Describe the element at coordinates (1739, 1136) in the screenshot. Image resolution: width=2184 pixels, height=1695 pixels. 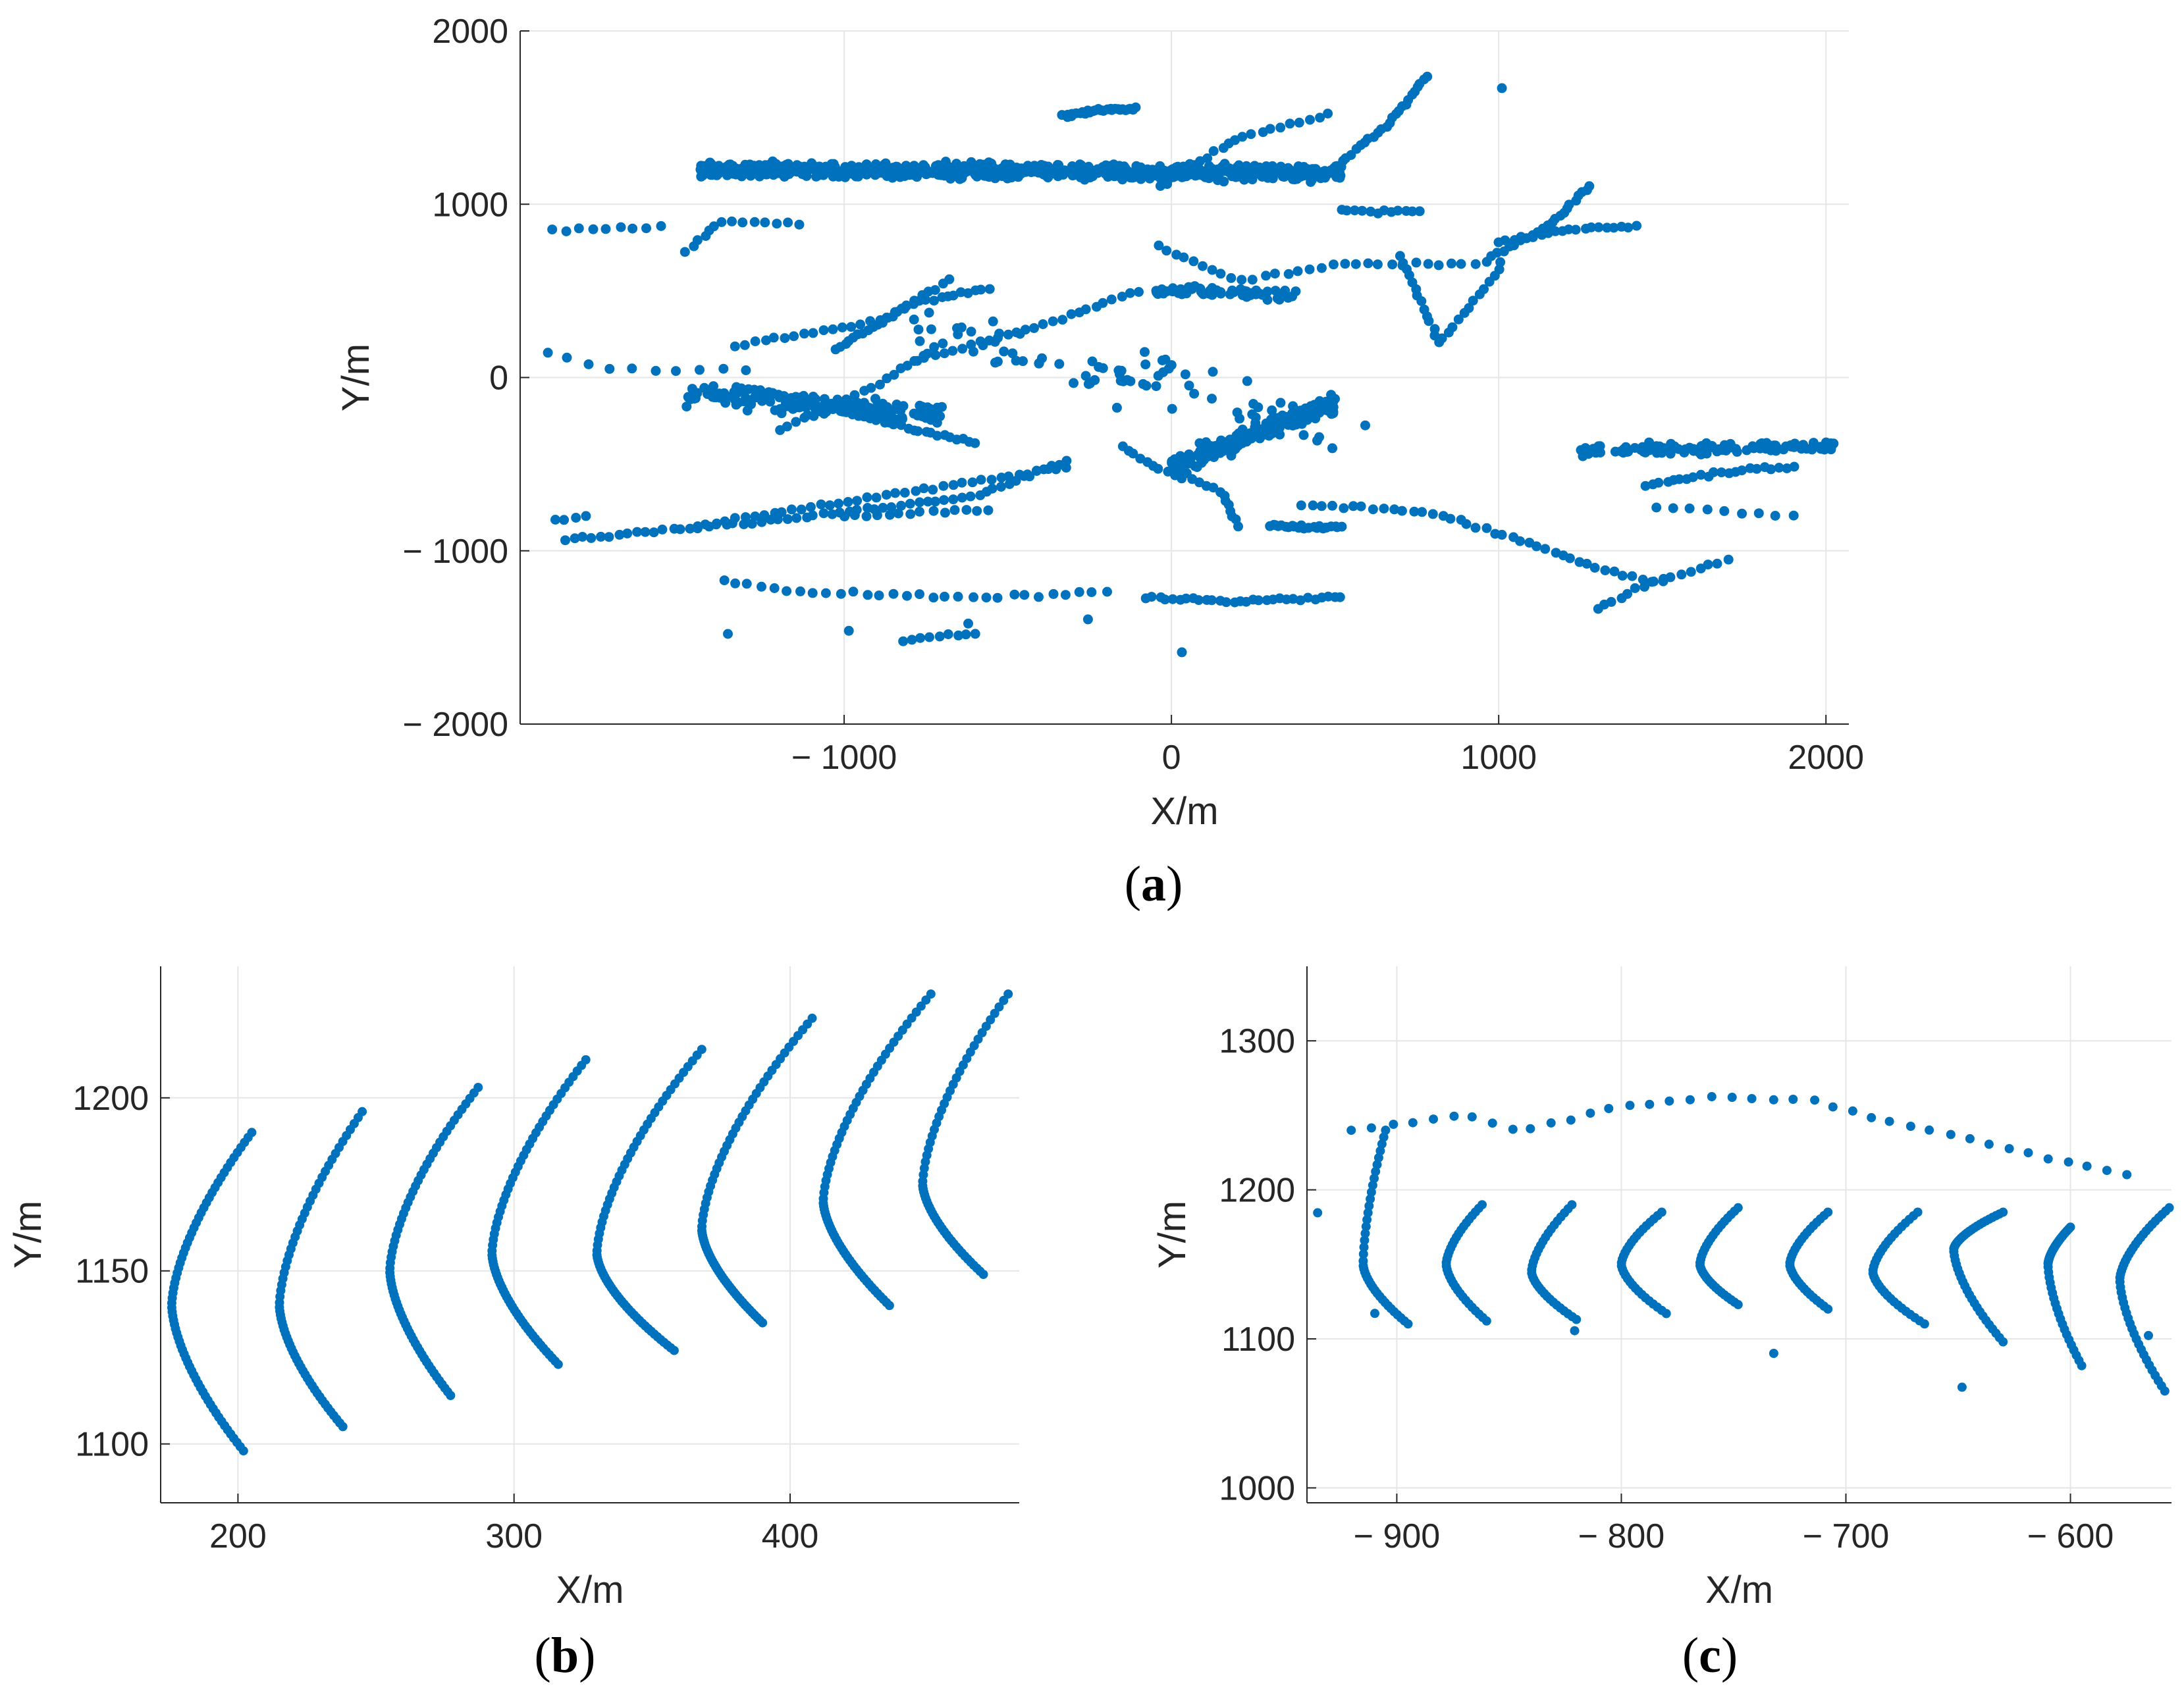
I see `series-top-row` at that location.